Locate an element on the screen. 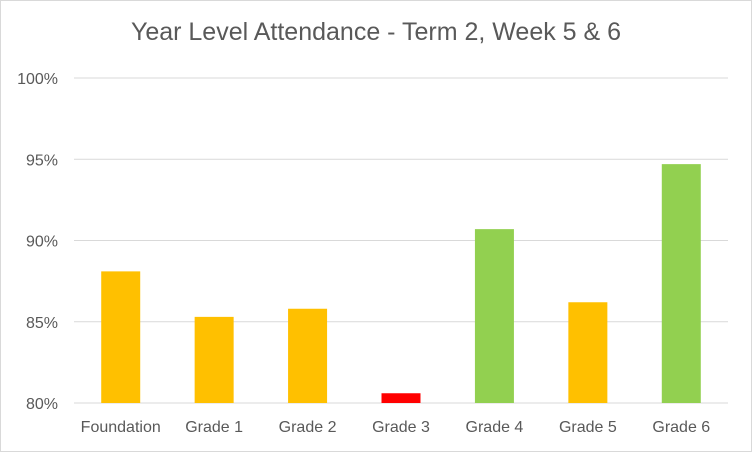 Image resolution: width=752 pixels, height=452 pixels. y-tick-label: 95% is located at coordinates (42, 160).